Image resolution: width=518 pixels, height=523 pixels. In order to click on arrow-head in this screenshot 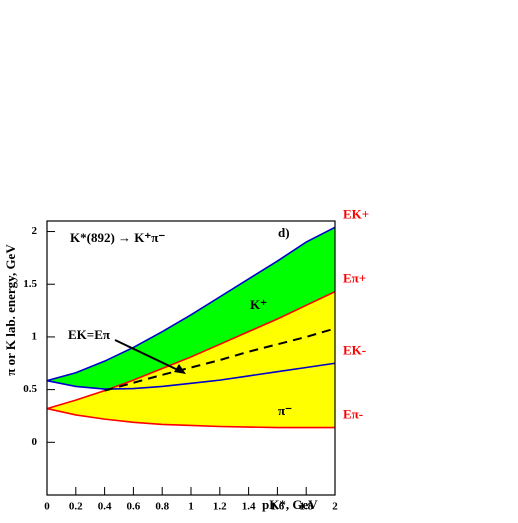, I will do `click(180, 369)`.